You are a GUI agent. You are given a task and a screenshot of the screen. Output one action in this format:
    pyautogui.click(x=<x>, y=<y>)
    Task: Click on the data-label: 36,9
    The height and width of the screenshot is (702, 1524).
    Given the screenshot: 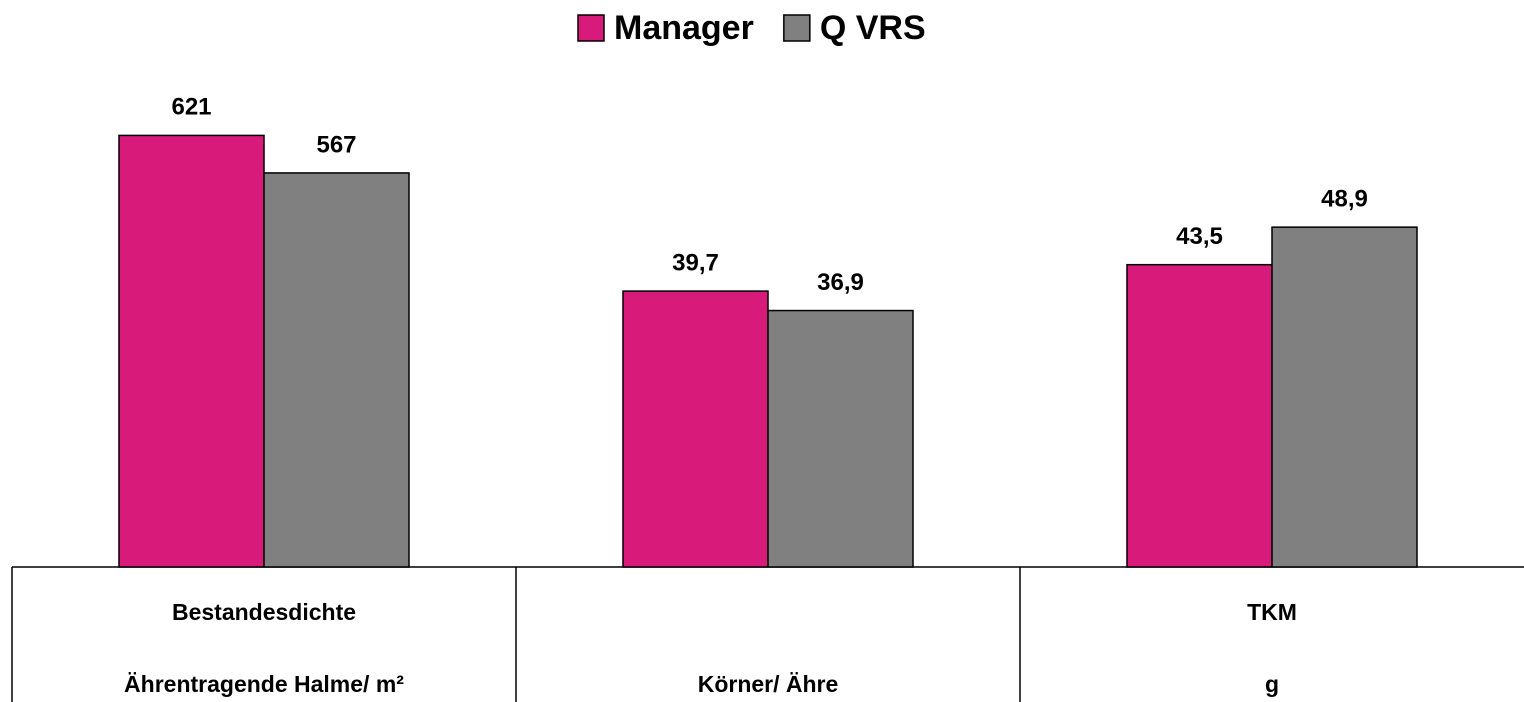 What is the action you would take?
    pyautogui.click(x=840, y=282)
    